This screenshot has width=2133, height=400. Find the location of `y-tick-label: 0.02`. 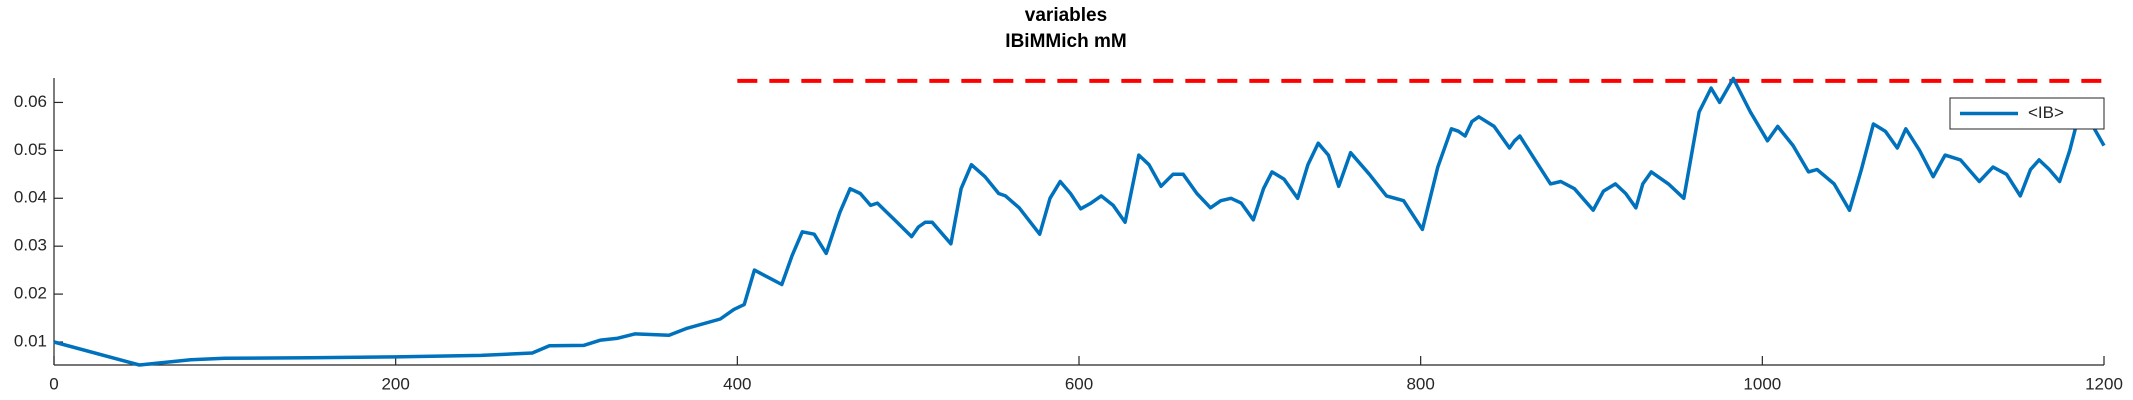

y-tick-label: 0.02 is located at coordinates (30, 293).